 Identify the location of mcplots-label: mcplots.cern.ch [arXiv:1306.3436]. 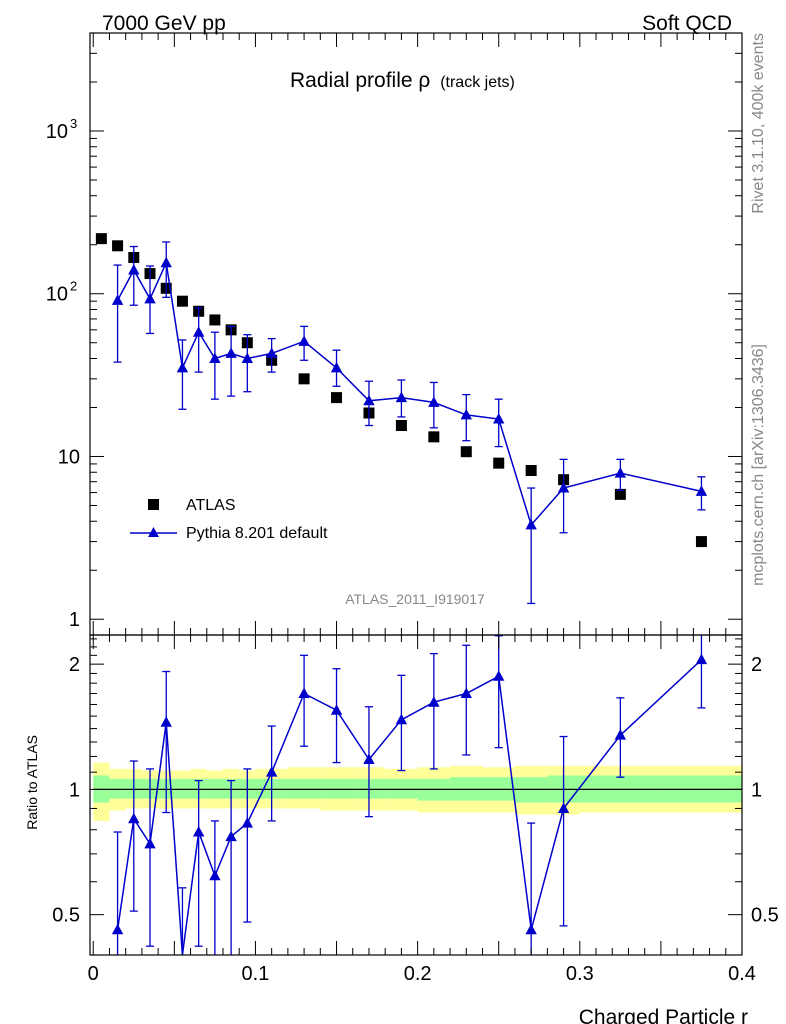
(758, 465).